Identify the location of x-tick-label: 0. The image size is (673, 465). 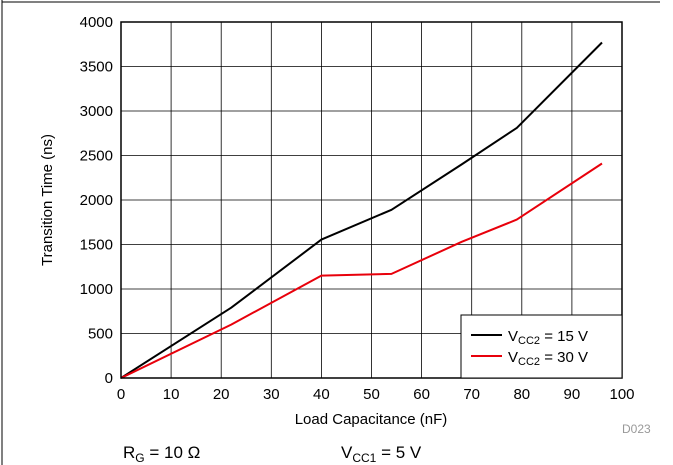
(121, 394).